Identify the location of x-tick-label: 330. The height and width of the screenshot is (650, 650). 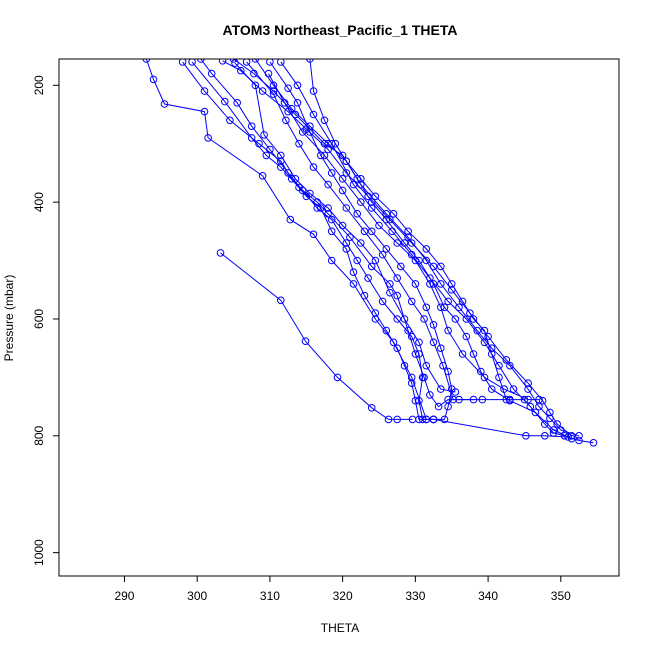
(415, 596).